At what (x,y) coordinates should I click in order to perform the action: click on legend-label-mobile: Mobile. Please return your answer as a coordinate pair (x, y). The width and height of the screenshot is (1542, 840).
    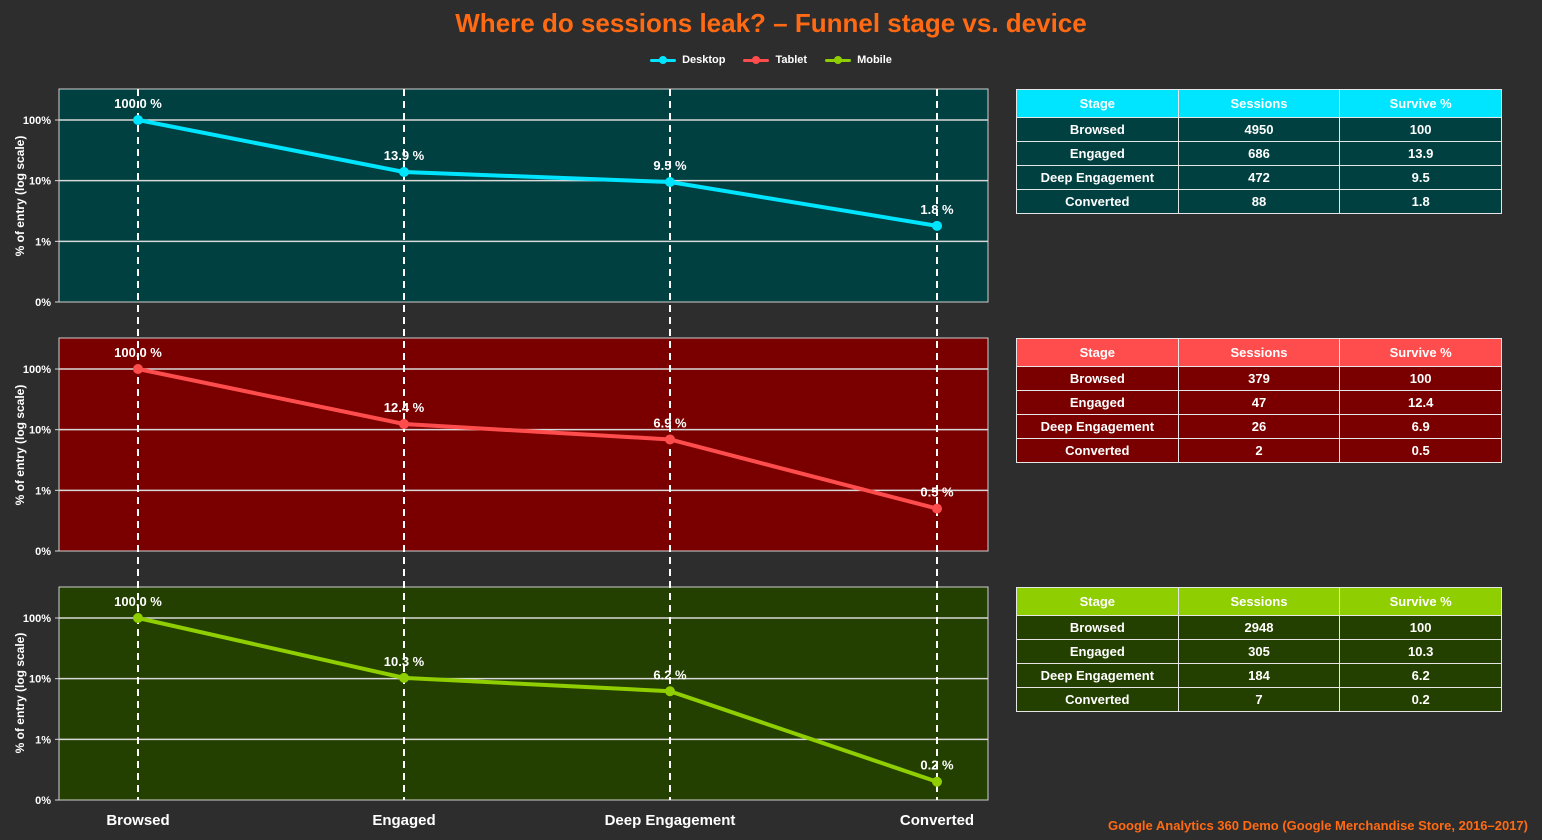
    Looking at the image, I should click on (874, 60).